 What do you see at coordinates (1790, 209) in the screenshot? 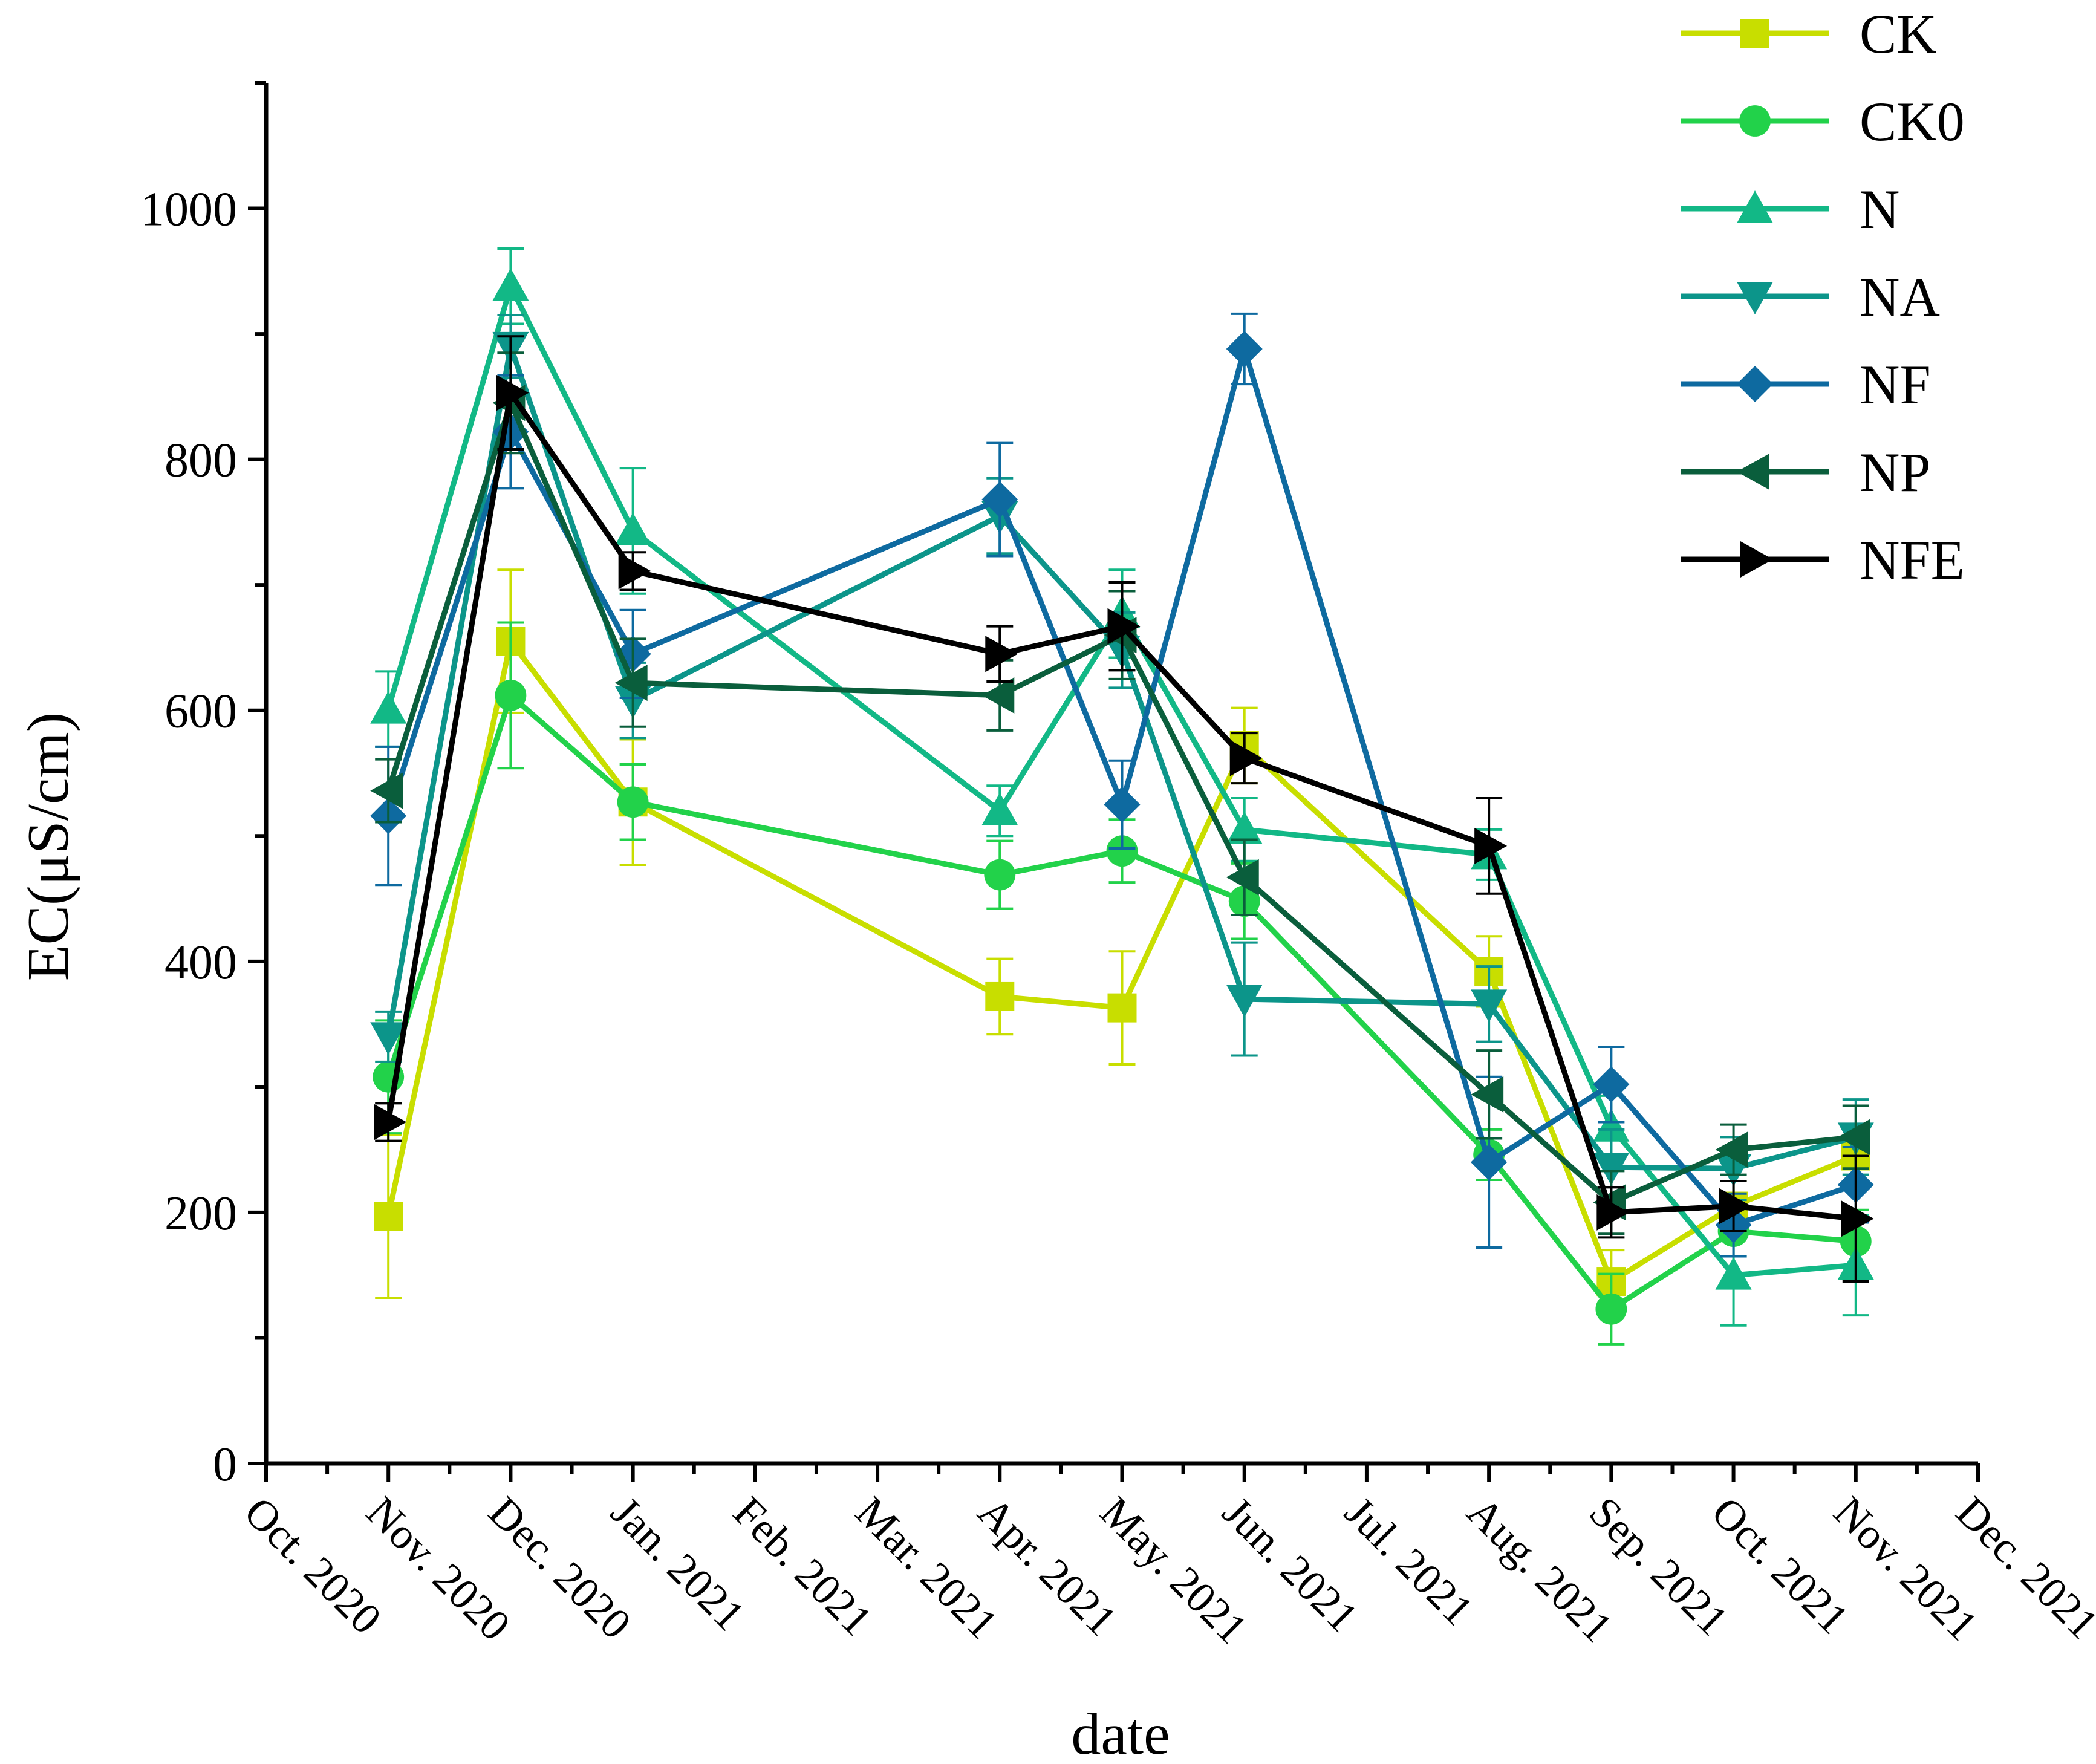
I see `legend-item: N` at bounding box center [1790, 209].